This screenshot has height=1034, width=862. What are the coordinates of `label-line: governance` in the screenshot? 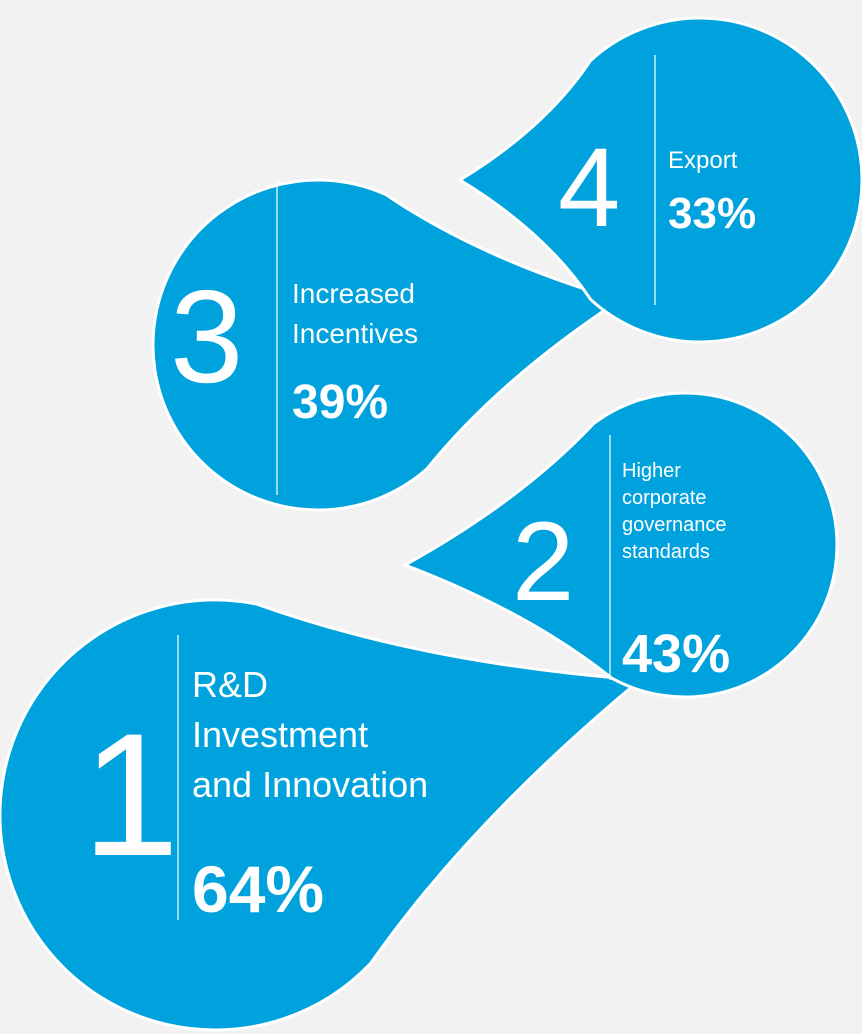 It's located at (674, 525).